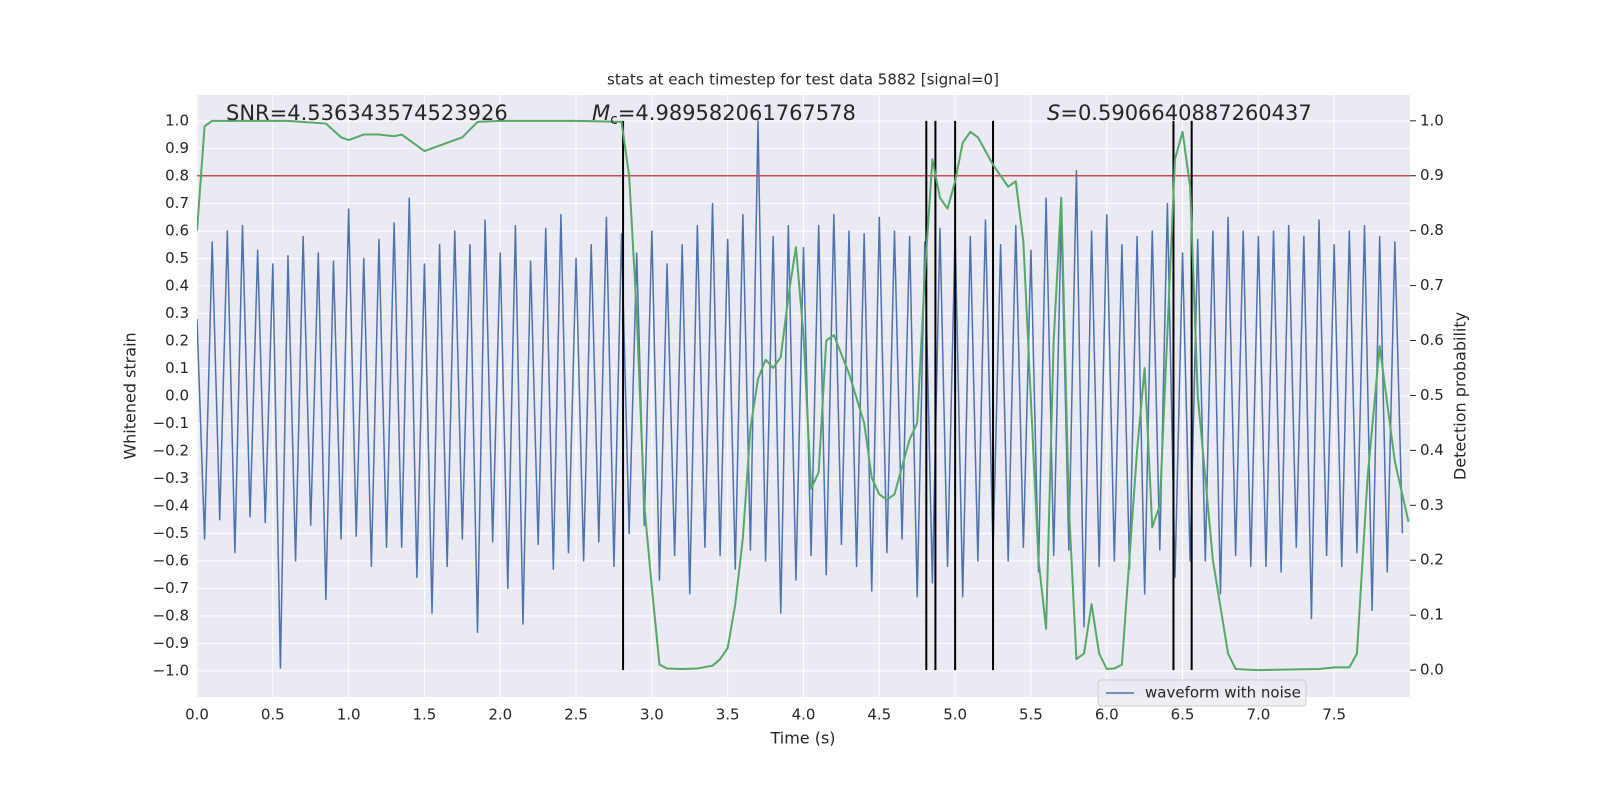  What do you see at coordinates (177, 148) in the screenshot?
I see `y-tick-label: 0.9` at bounding box center [177, 148].